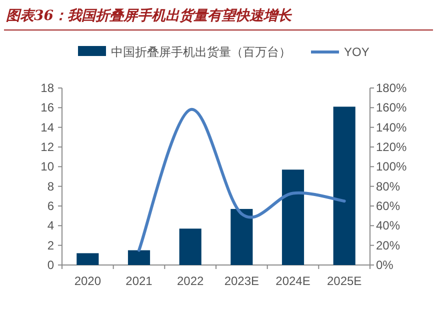 The image size is (437, 327). I want to click on y-tick-label: 6, so click(50, 206).